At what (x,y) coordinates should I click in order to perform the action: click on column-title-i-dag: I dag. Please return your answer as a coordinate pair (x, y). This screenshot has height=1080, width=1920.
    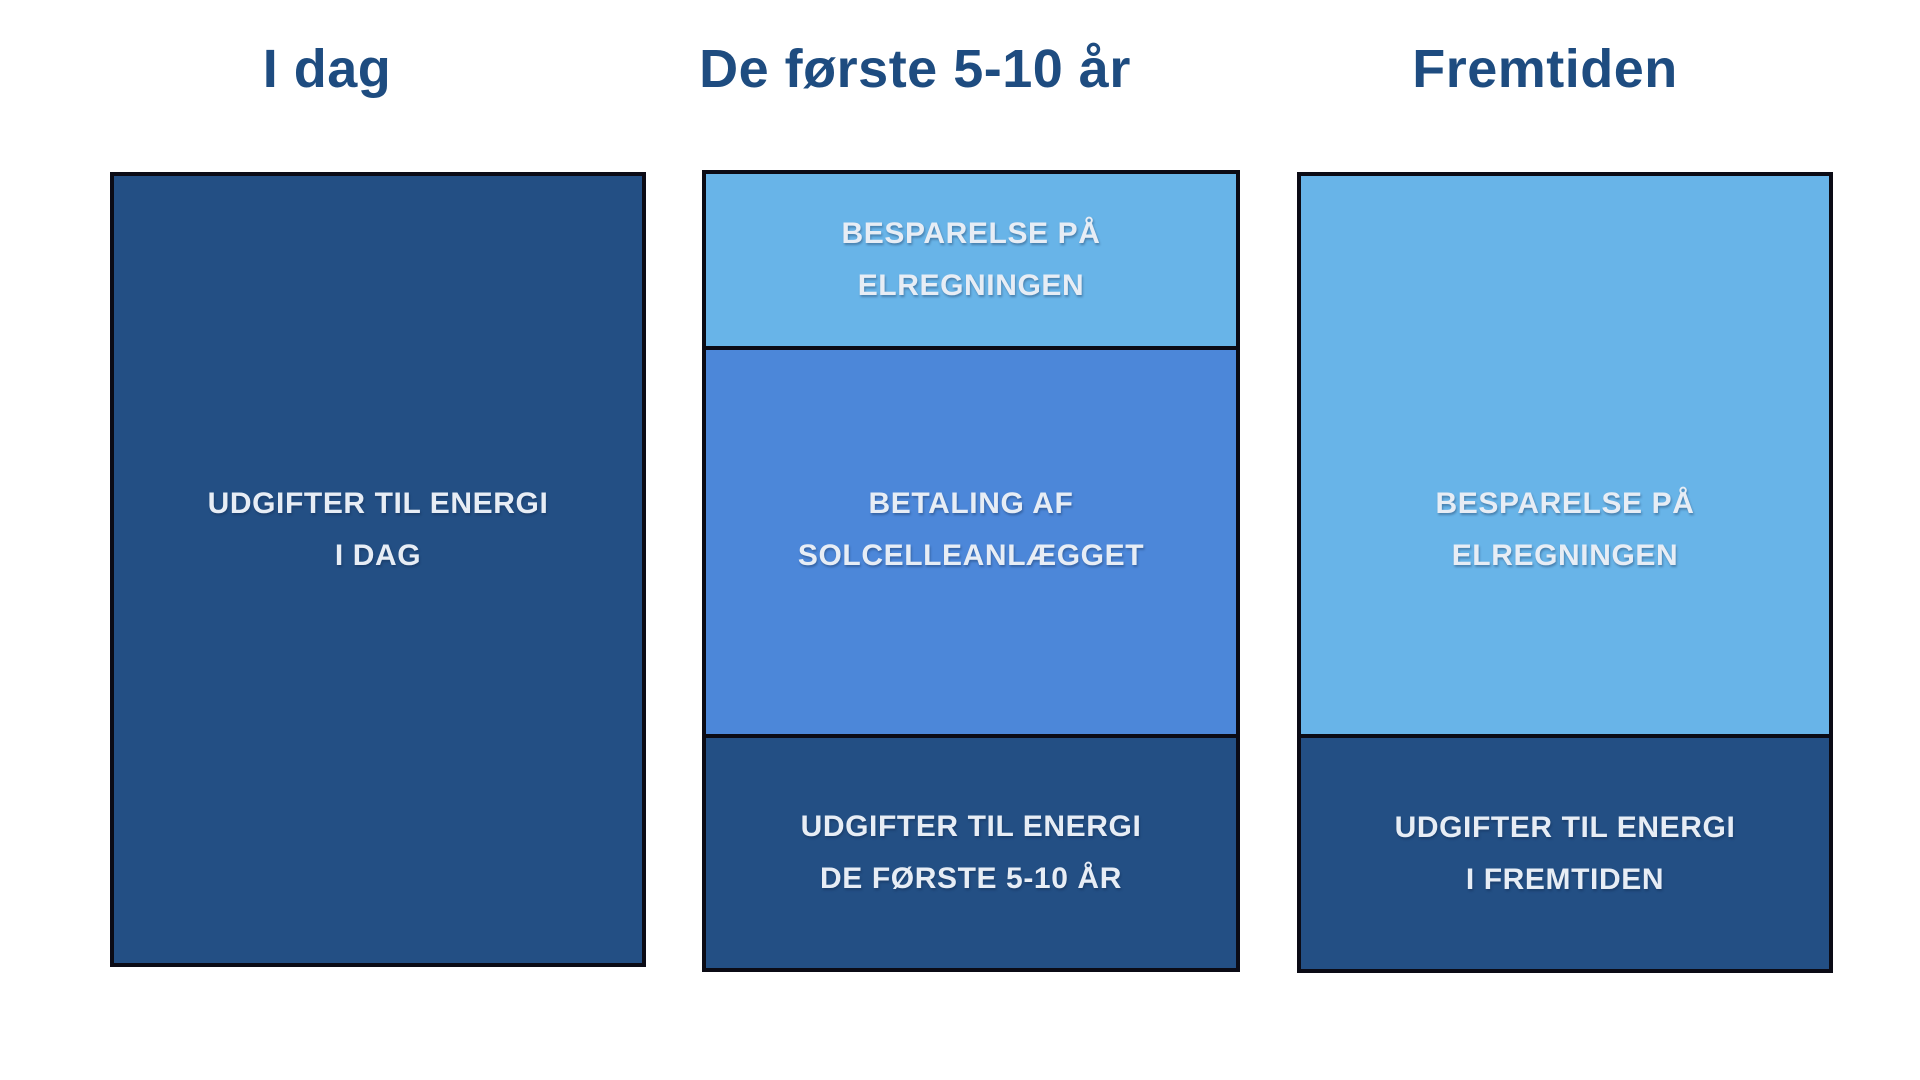
    Looking at the image, I should click on (327, 69).